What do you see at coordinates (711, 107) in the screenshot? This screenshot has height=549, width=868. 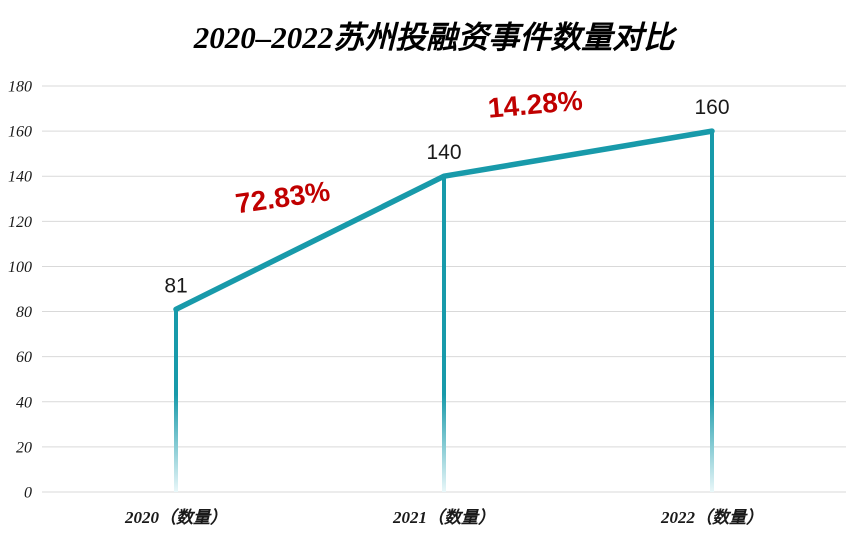 I see `point-label: 160` at bounding box center [711, 107].